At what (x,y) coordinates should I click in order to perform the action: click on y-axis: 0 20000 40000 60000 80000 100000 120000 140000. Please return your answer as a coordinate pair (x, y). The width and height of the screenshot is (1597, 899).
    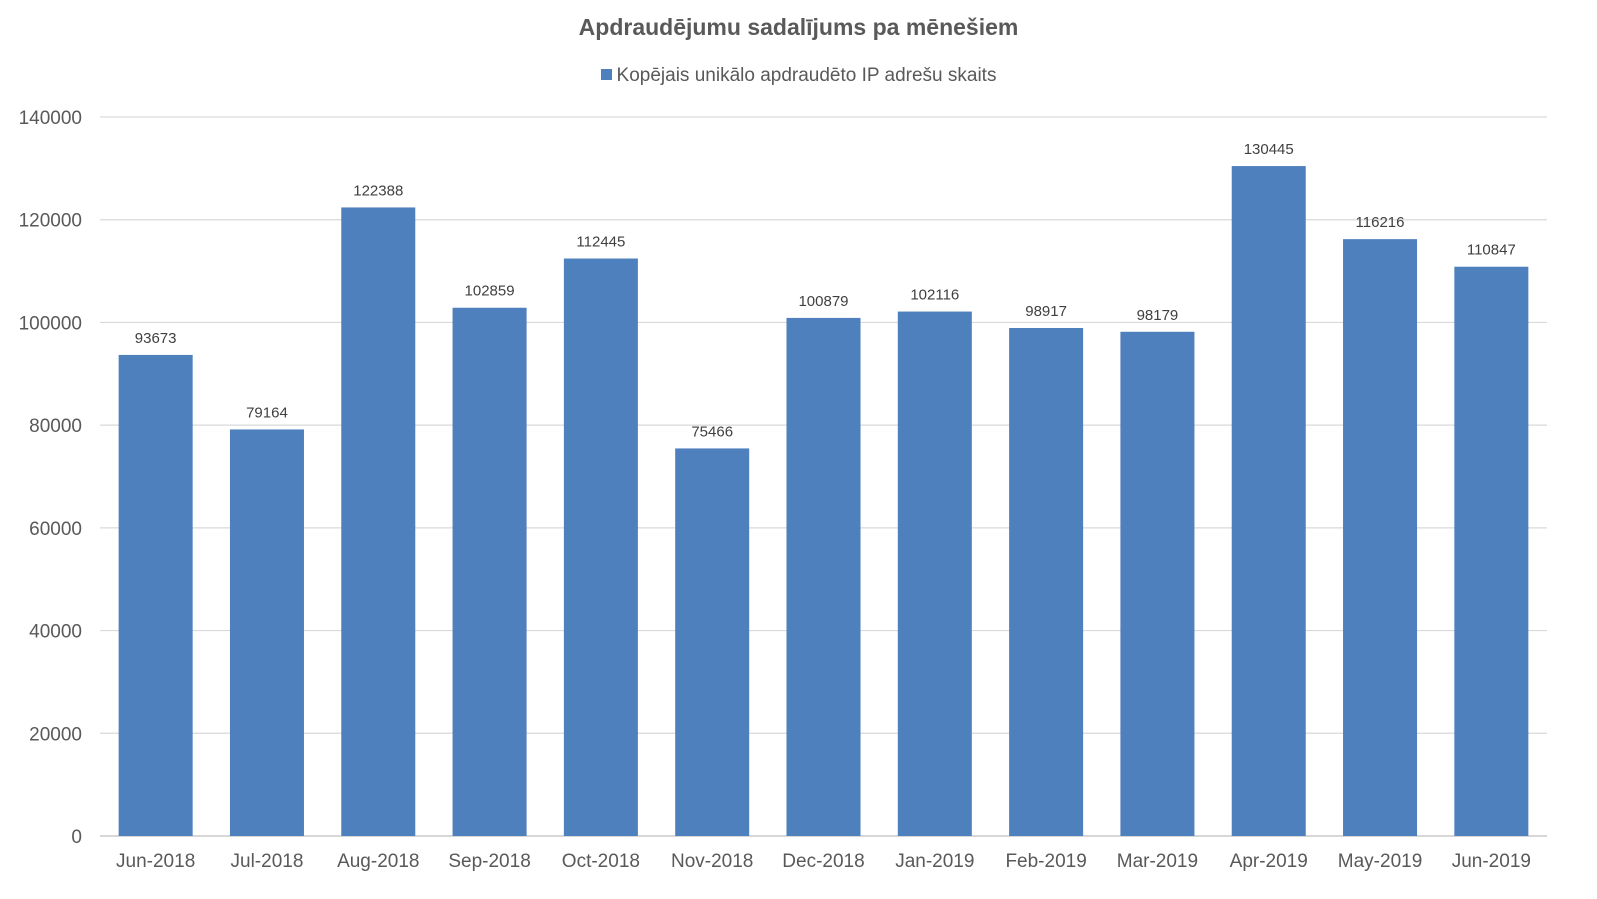
    Looking at the image, I should click on (50, 478).